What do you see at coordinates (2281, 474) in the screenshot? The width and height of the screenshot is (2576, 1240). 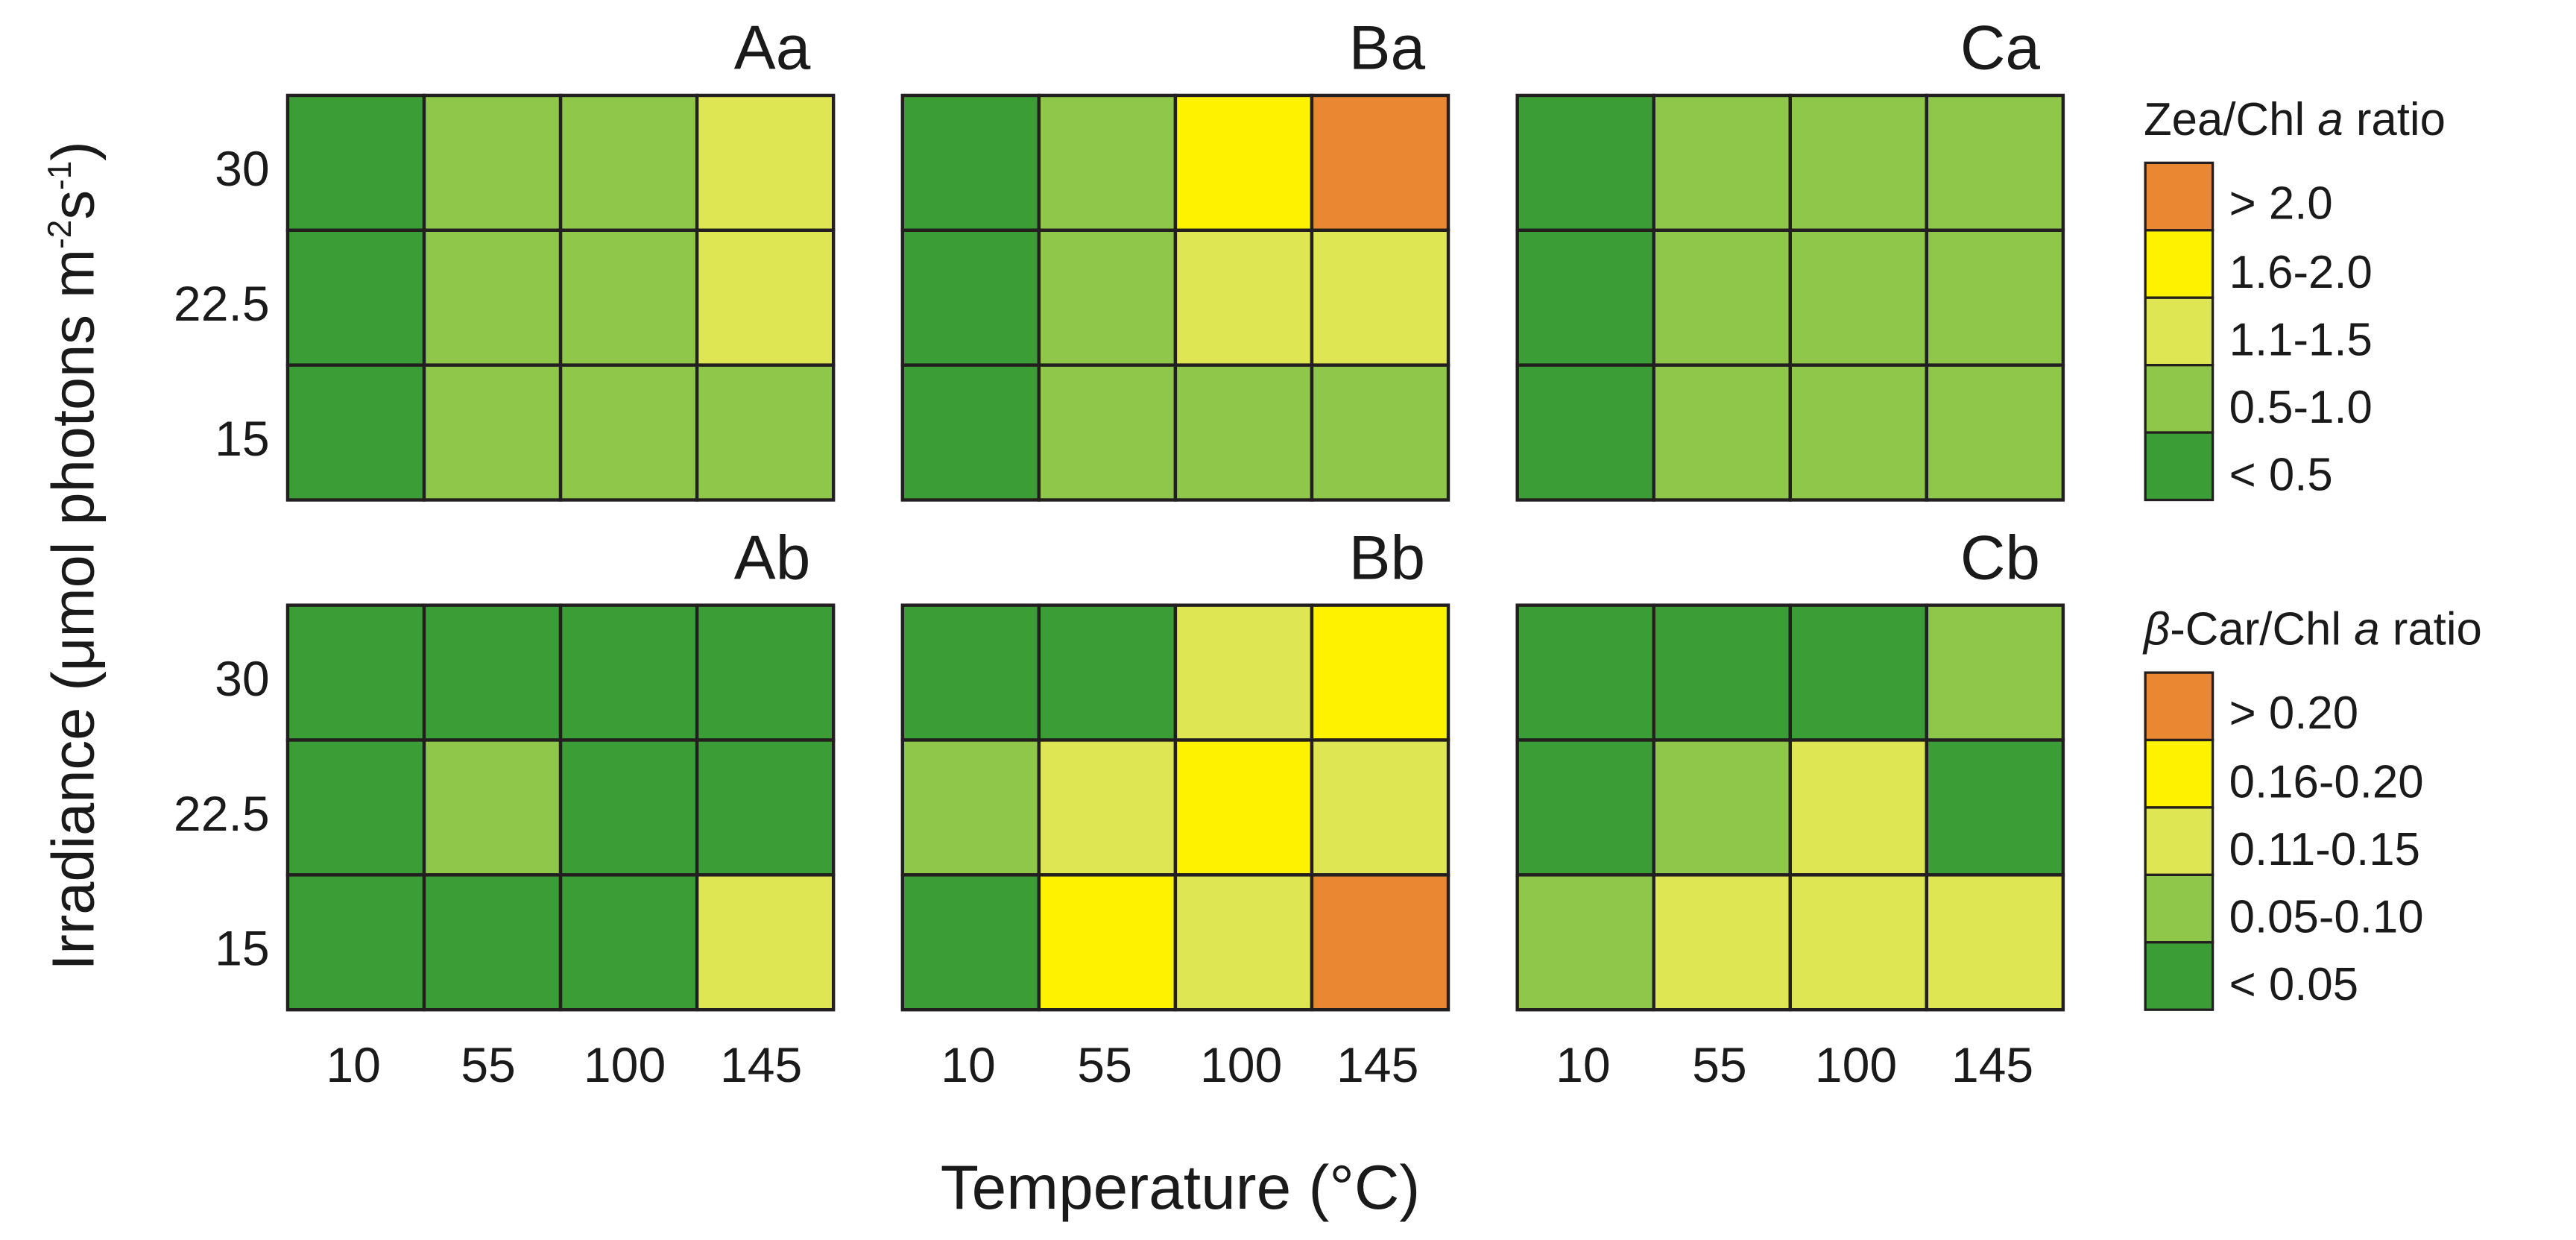 I see `legend-zea-item: < 0.5` at bounding box center [2281, 474].